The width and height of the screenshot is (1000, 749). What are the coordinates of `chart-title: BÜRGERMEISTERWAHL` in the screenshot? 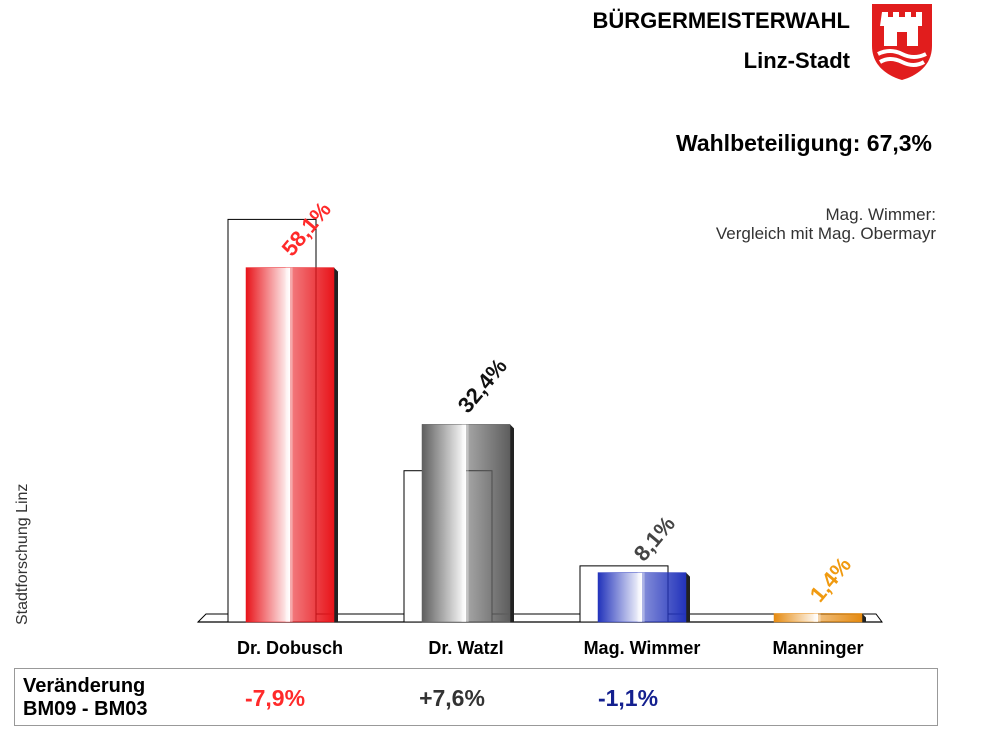 It's located at (721, 20).